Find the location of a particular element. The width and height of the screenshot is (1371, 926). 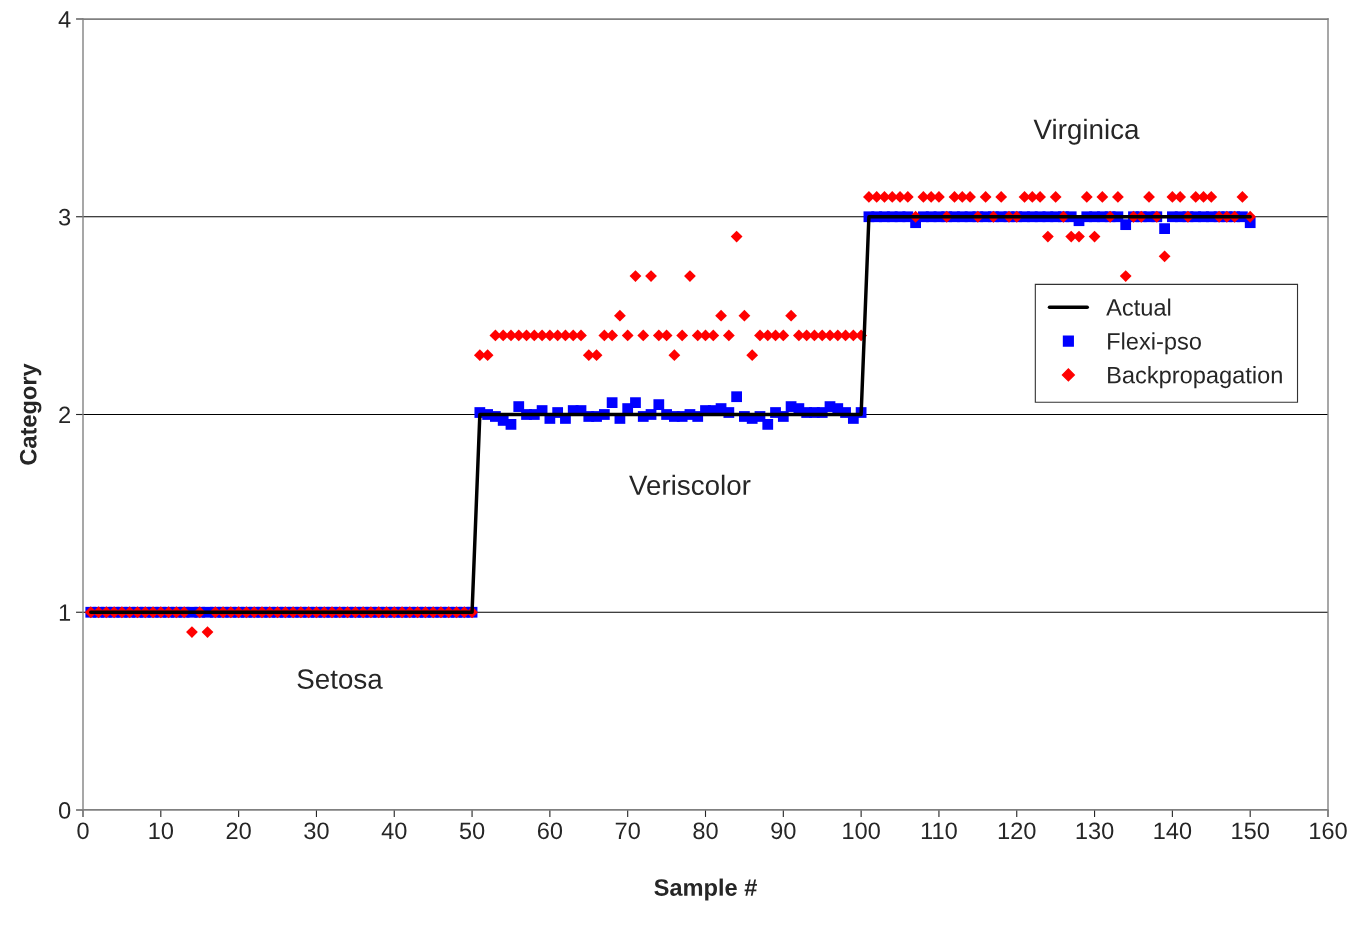

legend-label: Backpropagation is located at coordinates (1195, 377).